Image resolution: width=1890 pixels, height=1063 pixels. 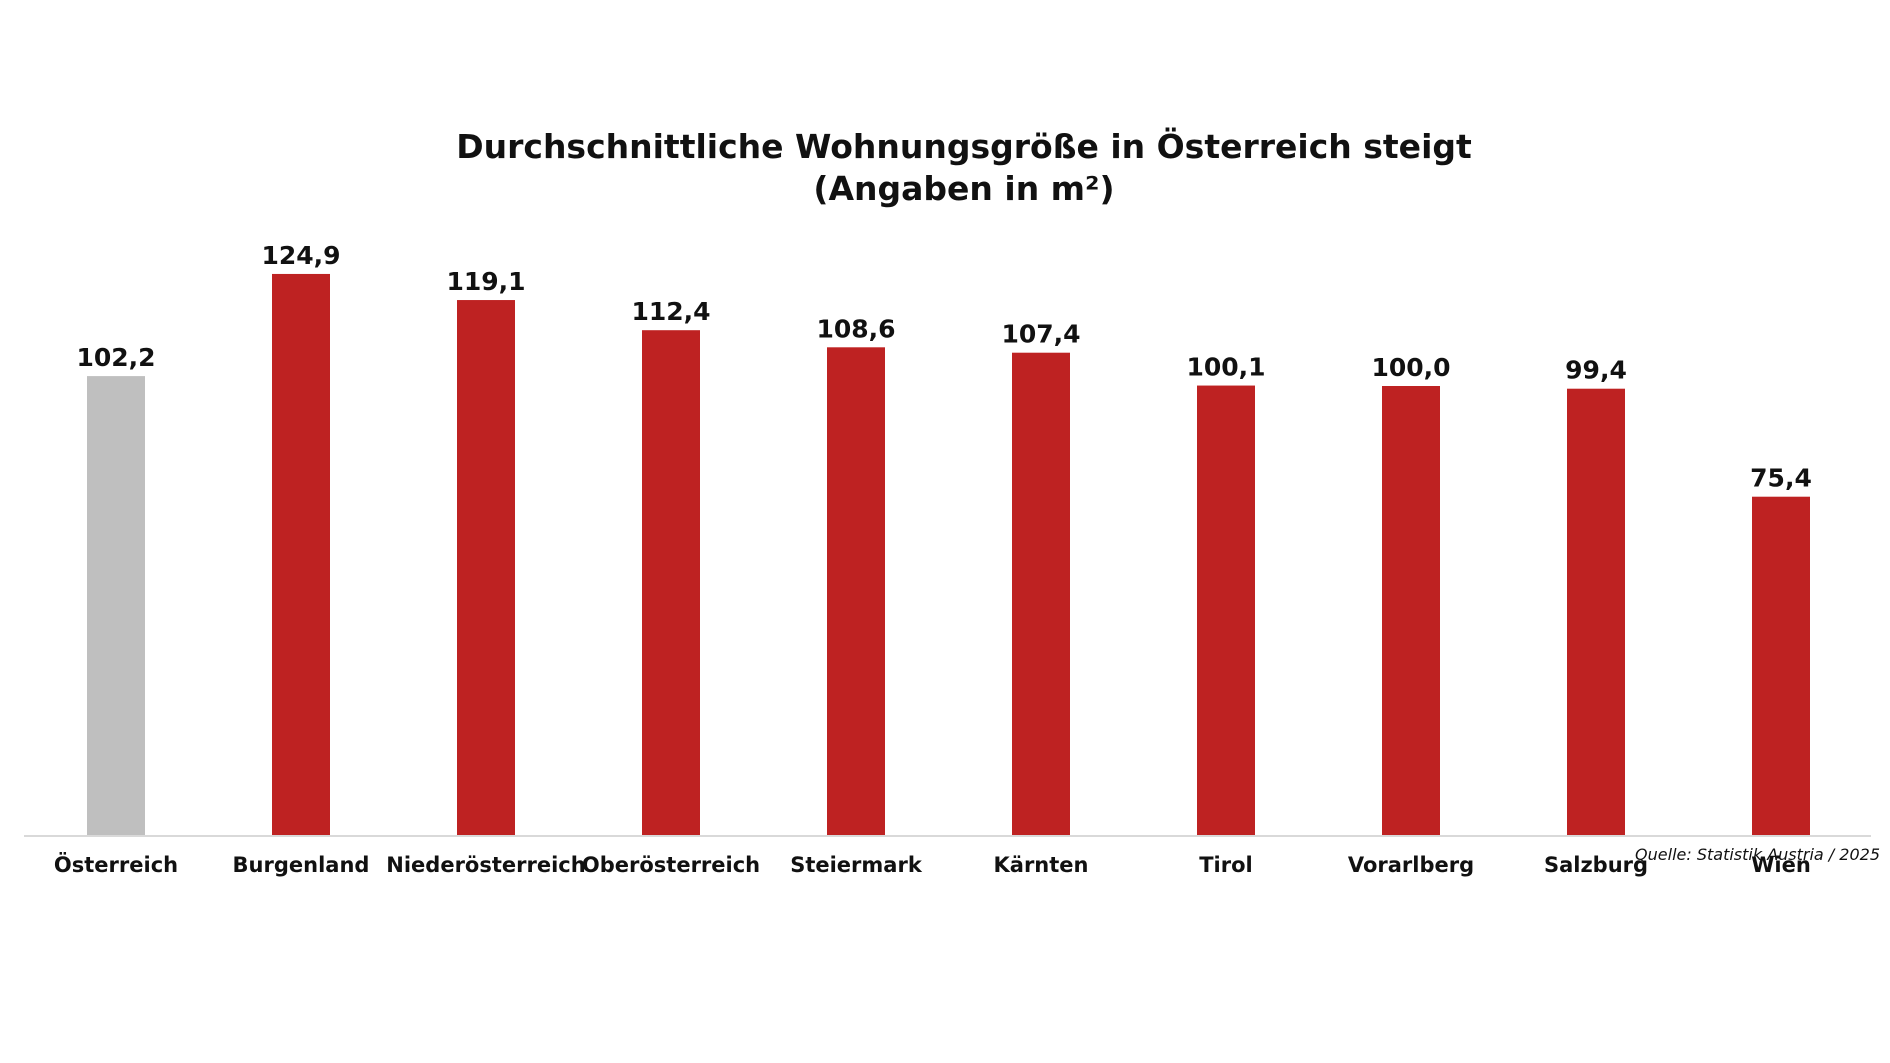 I want to click on bar-value-label: 102,2, so click(x=115, y=357).